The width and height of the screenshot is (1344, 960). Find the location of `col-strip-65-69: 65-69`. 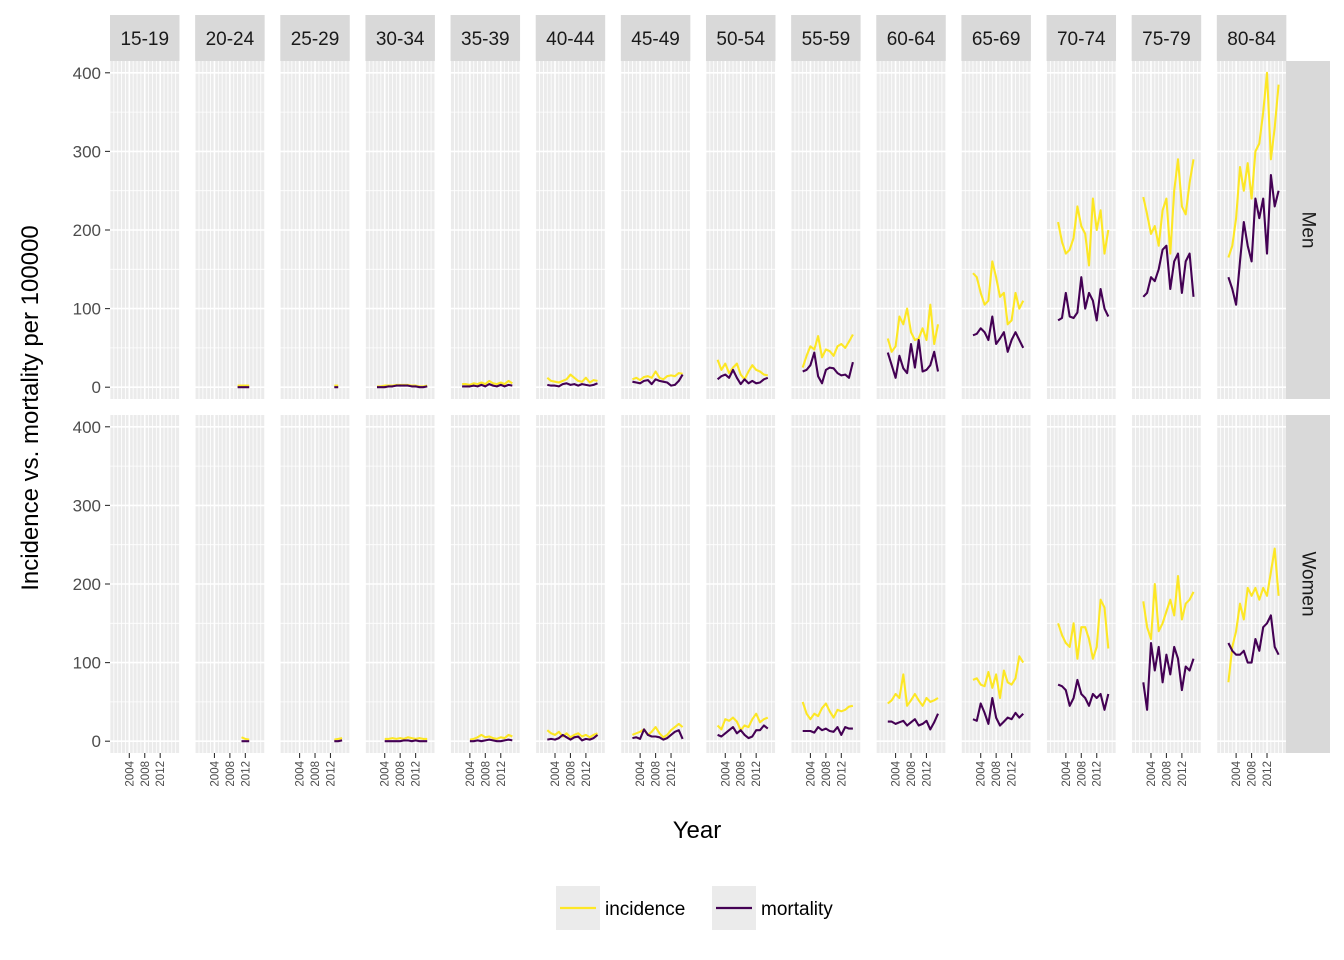

col-strip-65-69: 65-69 is located at coordinates (996, 38).